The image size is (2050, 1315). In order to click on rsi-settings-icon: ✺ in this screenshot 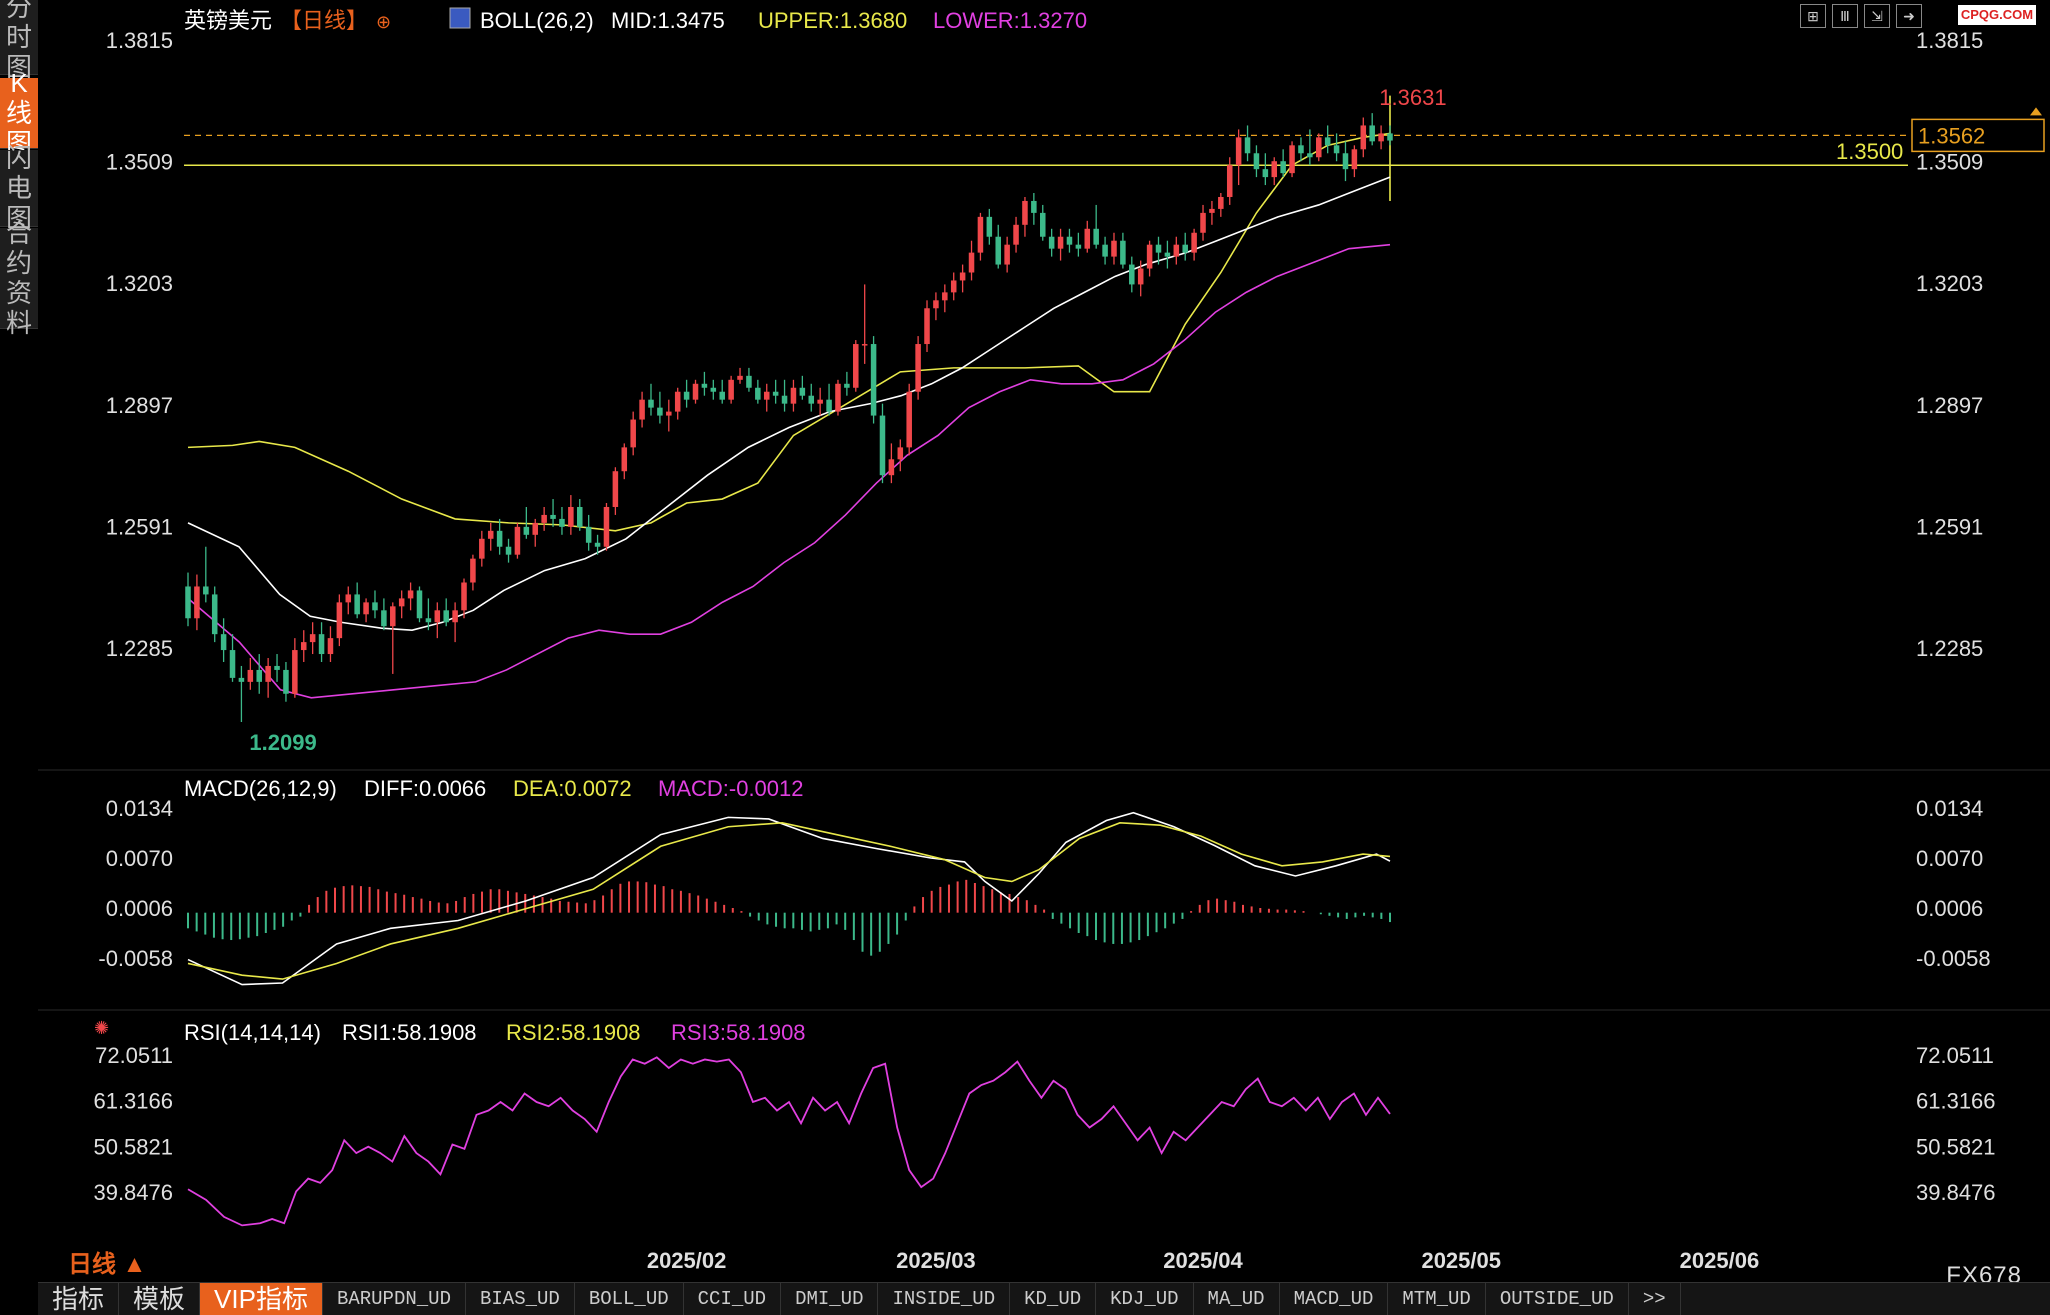, I will do `click(101, 1028)`.